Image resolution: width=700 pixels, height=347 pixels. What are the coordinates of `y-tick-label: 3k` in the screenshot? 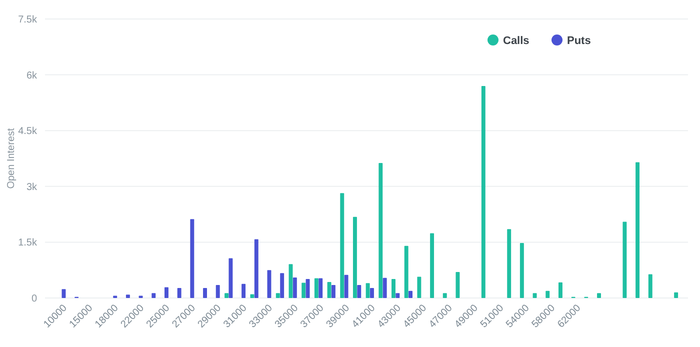 It's located at (32, 187).